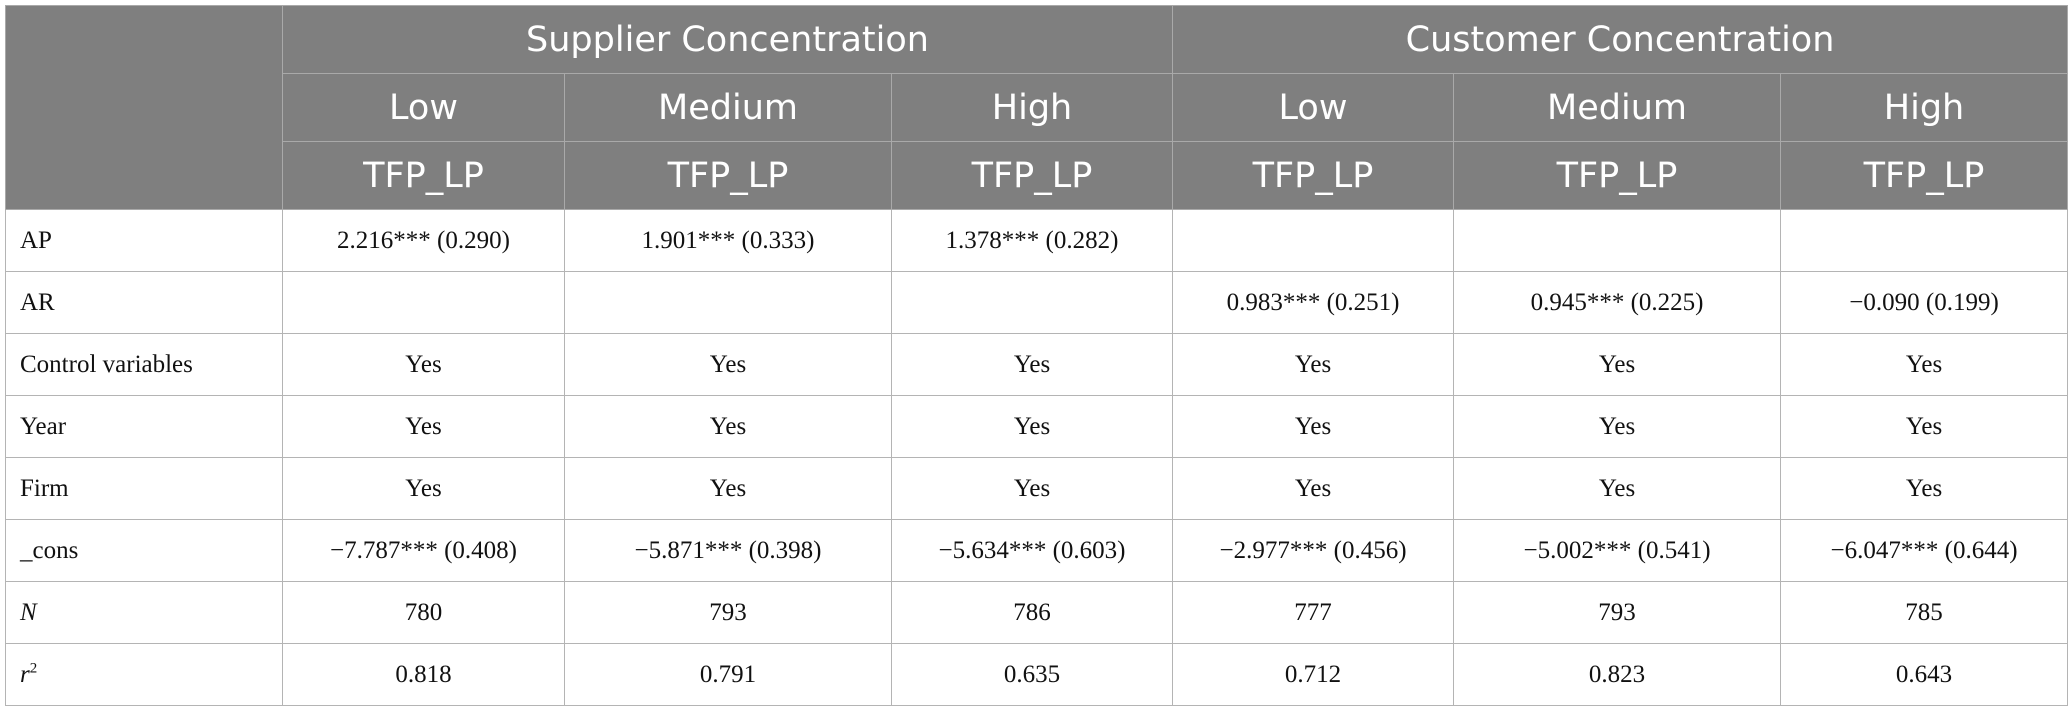 This screenshot has width=2068, height=721. I want to click on table-cell: 0.818, so click(423, 674).